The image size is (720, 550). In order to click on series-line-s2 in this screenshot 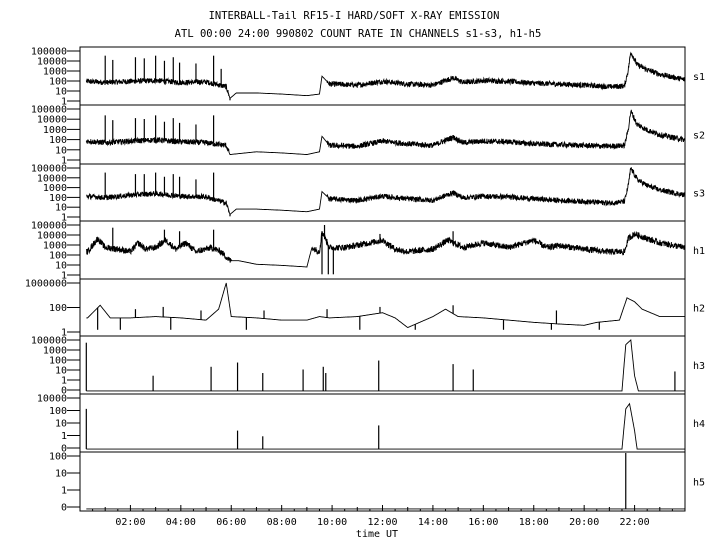, I will do `click(385, 132)`.